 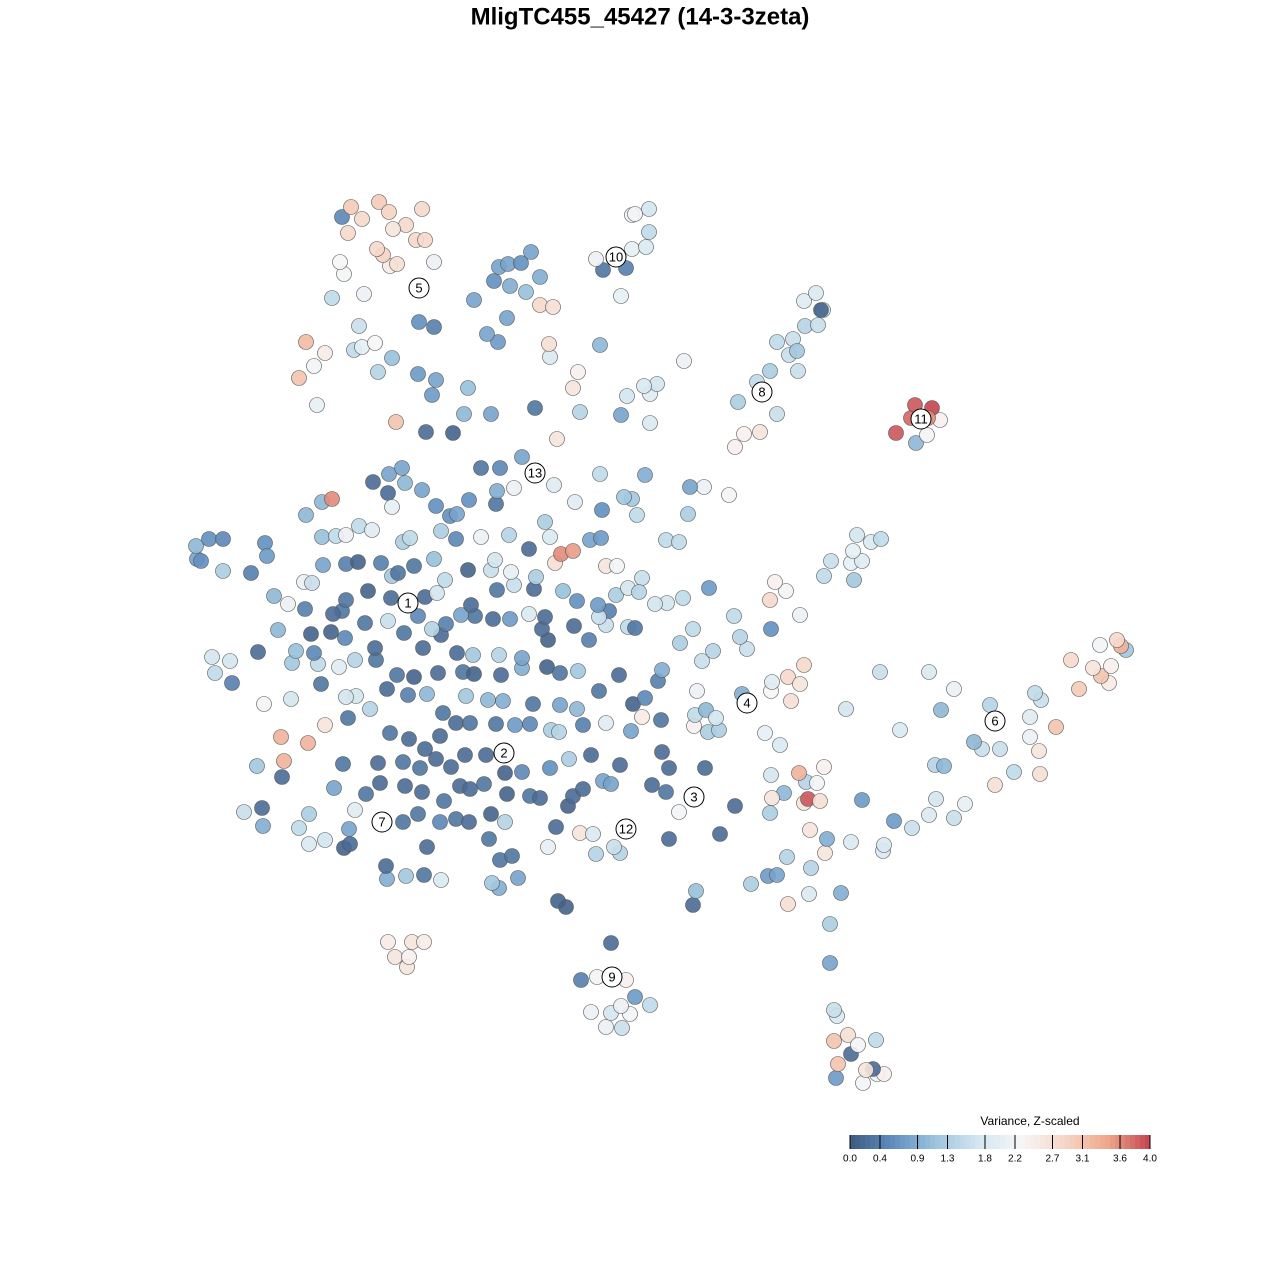 What do you see at coordinates (626, 828) in the screenshot?
I see `cluster-label: 12` at bounding box center [626, 828].